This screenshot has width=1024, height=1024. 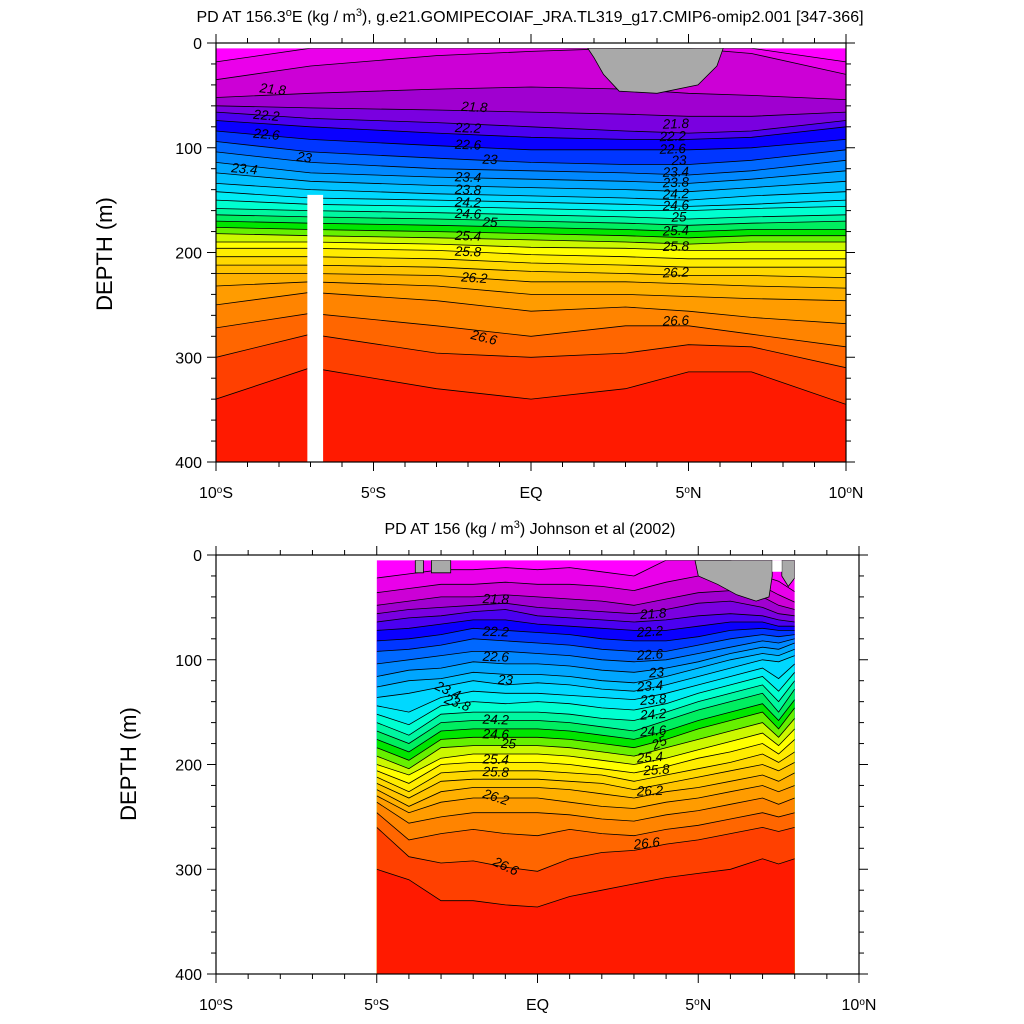 What do you see at coordinates (315, 328) in the screenshot?
I see `missing-data-column` at bounding box center [315, 328].